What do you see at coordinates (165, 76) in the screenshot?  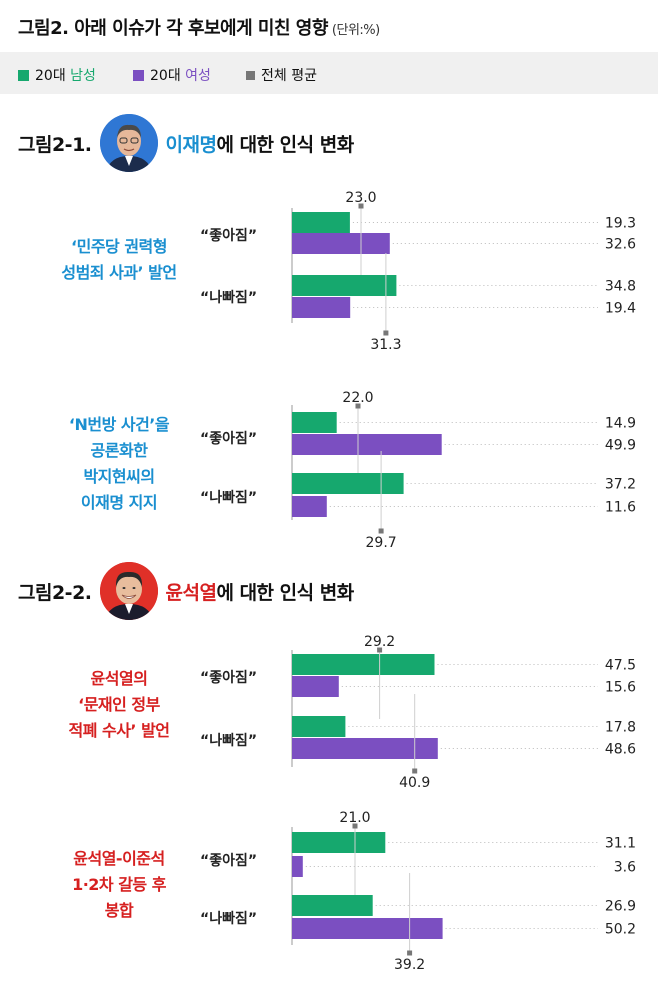 I see `legend-prefix-female: 20대` at bounding box center [165, 76].